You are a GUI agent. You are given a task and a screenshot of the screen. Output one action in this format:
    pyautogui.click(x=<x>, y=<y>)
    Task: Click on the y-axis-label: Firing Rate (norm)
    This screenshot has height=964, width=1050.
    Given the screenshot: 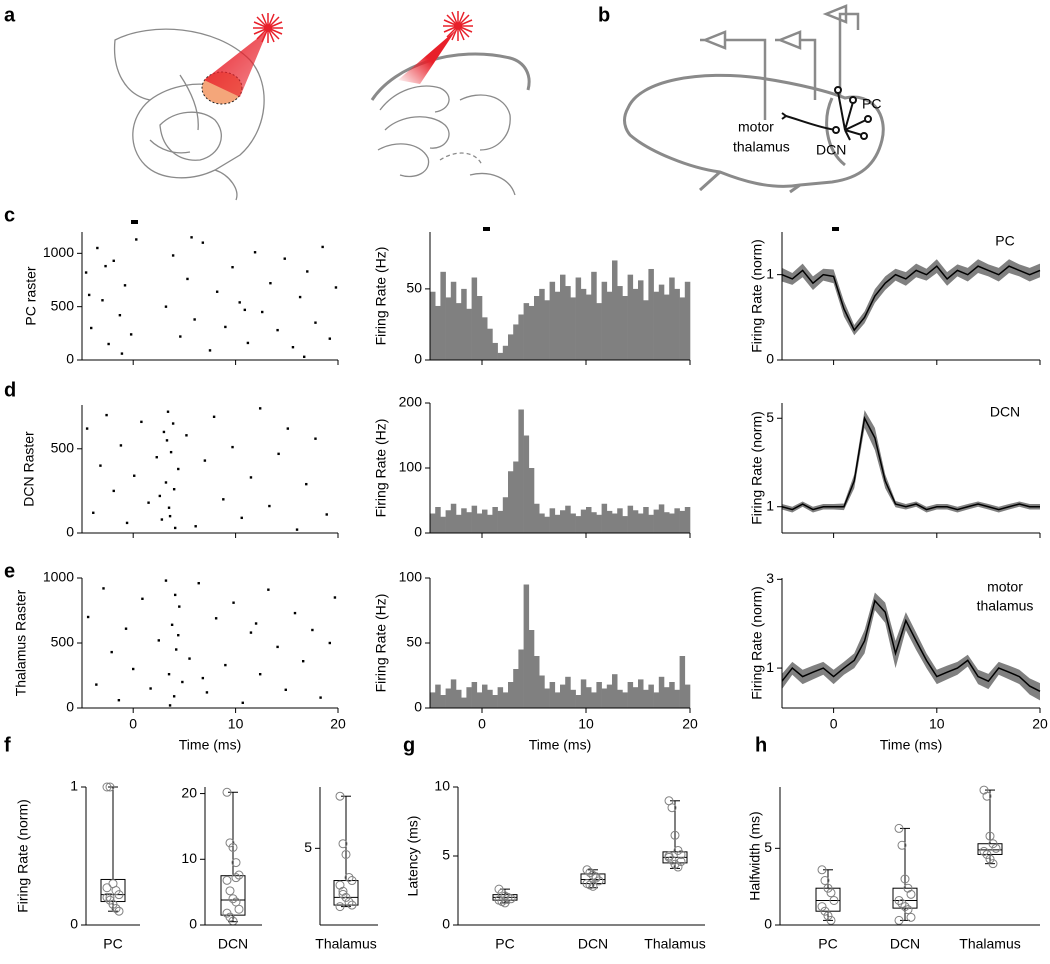 What is the action you would take?
    pyautogui.click(x=757, y=296)
    